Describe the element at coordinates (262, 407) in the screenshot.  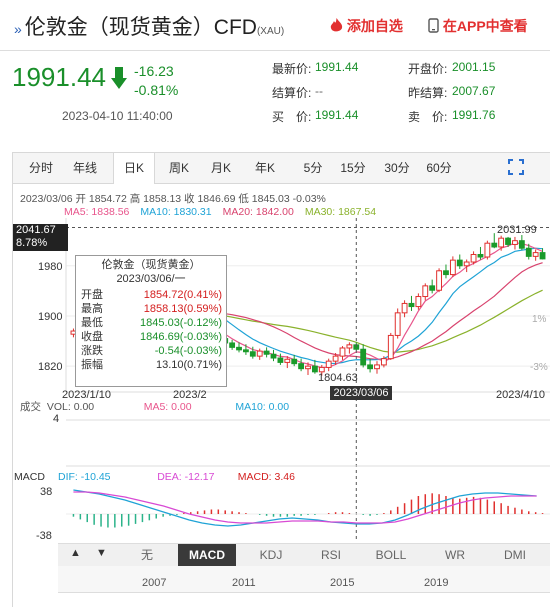
I see `vol-ma10: MA10: 0.00` at that location.